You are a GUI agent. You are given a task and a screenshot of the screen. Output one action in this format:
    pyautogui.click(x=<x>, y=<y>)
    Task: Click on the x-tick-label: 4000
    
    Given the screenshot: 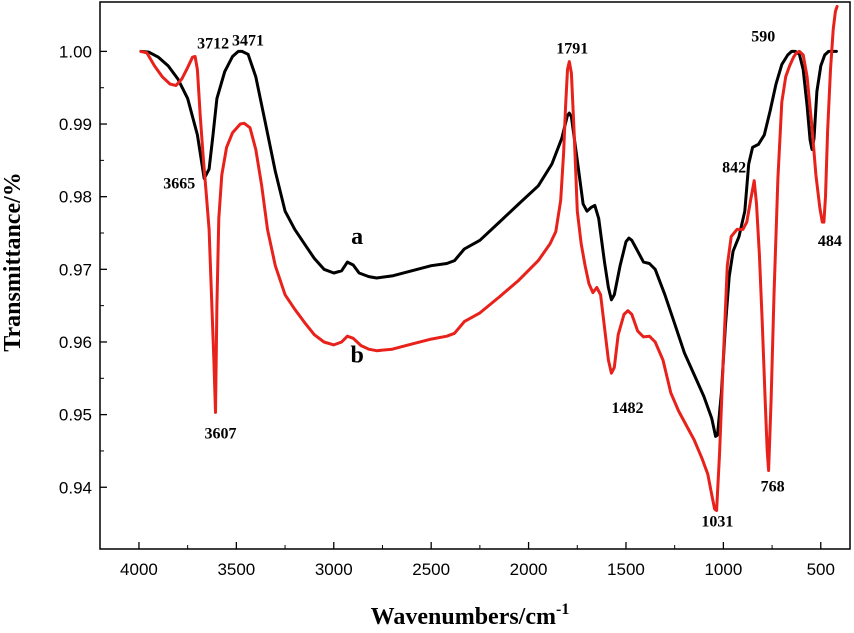 What is the action you would take?
    pyautogui.click(x=139, y=569)
    